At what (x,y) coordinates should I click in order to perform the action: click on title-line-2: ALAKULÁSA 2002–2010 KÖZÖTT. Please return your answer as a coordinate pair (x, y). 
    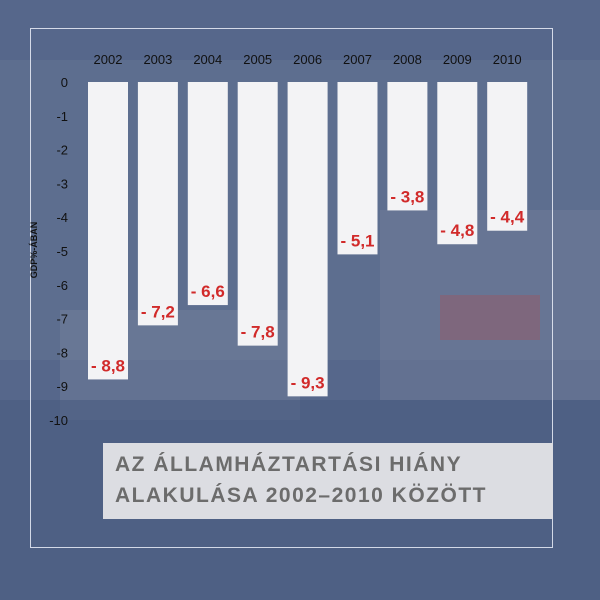
    Looking at the image, I should click on (301, 495).